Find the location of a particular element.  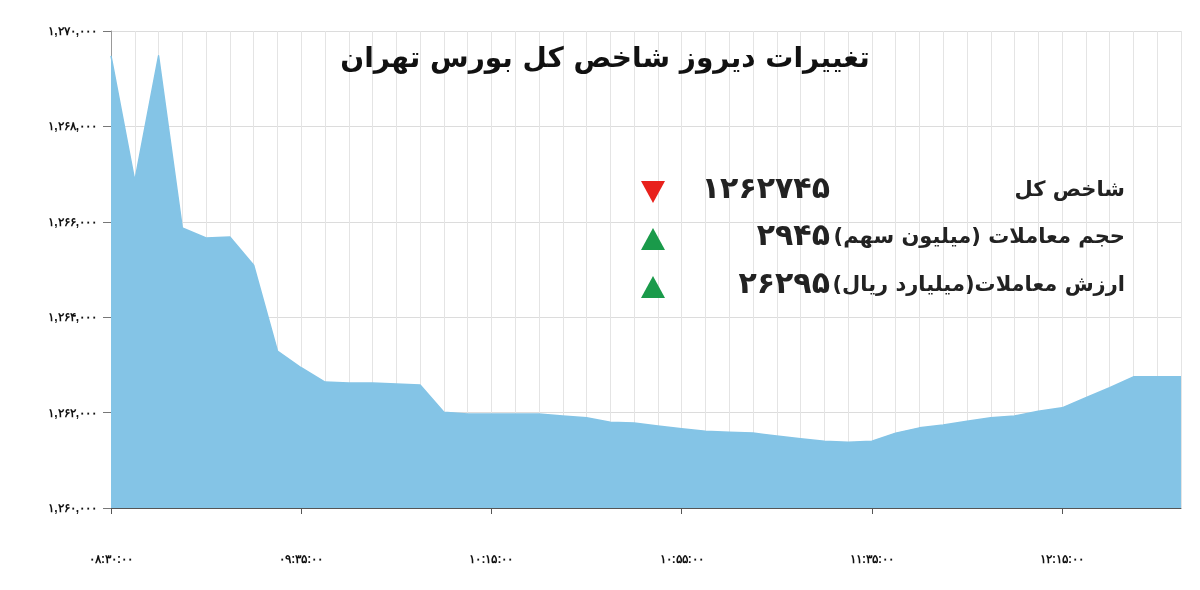

y-tick-label: ۱,۲۶۰,۰۰۰ is located at coordinates (72, 508).